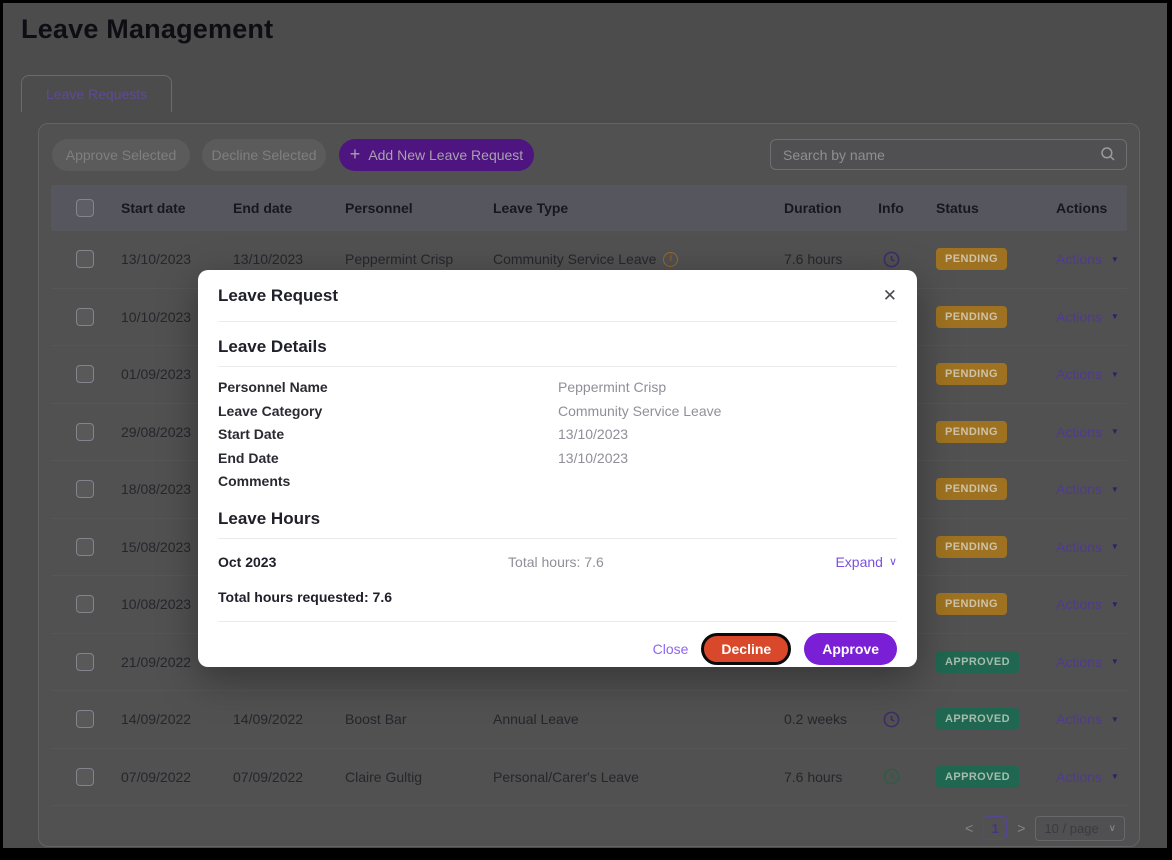 Image resolution: width=1172 pixels, height=860 pixels. What do you see at coordinates (84, 208) in the screenshot?
I see `select-all-checkbox` at bounding box center [84, 208].